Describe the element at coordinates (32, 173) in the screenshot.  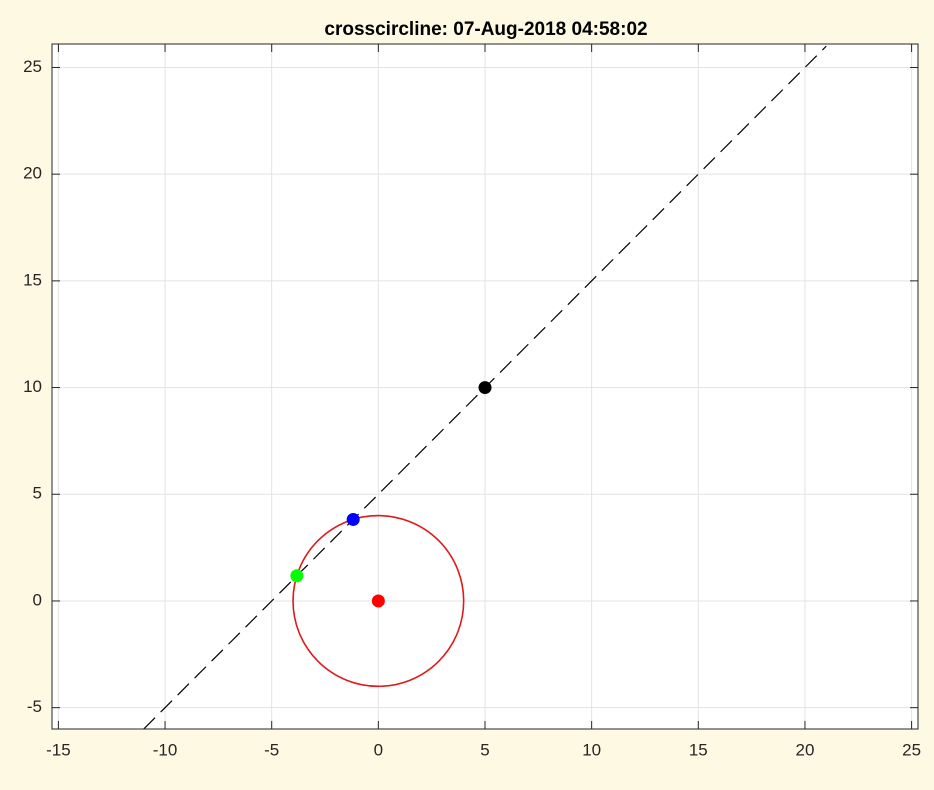
I see `y-tick-label: 20` at that location.